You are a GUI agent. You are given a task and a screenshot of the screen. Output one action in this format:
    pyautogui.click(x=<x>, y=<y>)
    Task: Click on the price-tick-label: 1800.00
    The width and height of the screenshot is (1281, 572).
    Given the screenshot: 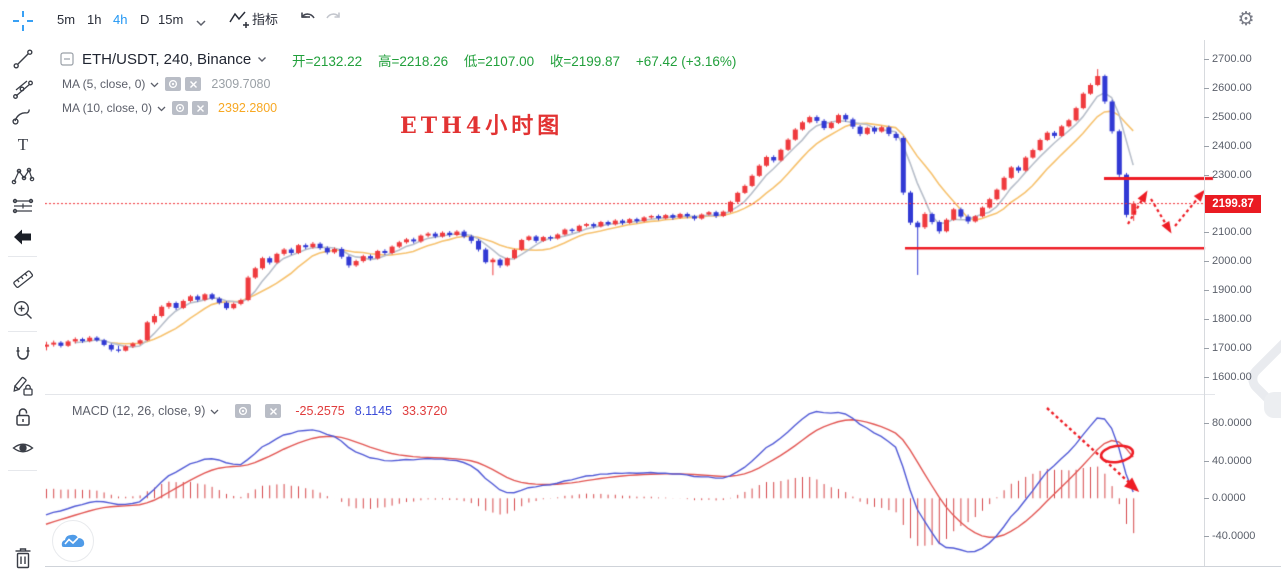 What is the action you would take?
    pyautogui.click(x=1228, y=319)
    